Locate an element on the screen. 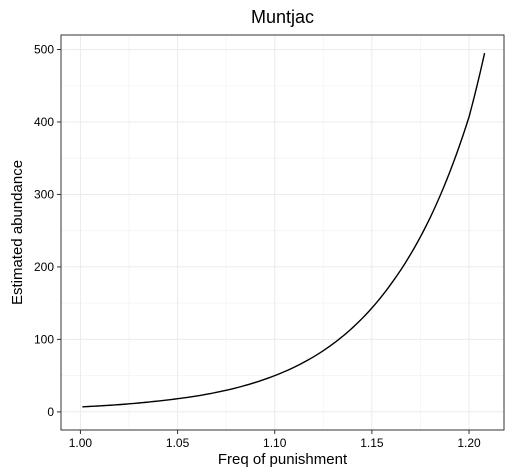 The image size is (513, 475). x-tick-label: 1.00 is located at coordinates (81, 443).